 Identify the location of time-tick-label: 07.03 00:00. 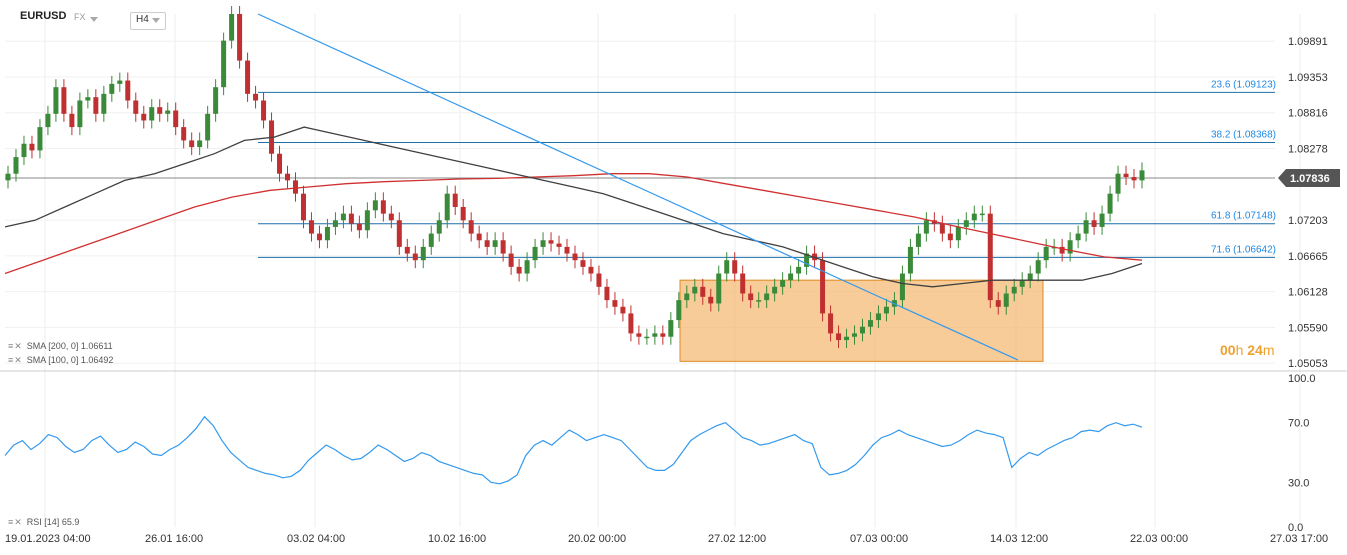
(879, 539).